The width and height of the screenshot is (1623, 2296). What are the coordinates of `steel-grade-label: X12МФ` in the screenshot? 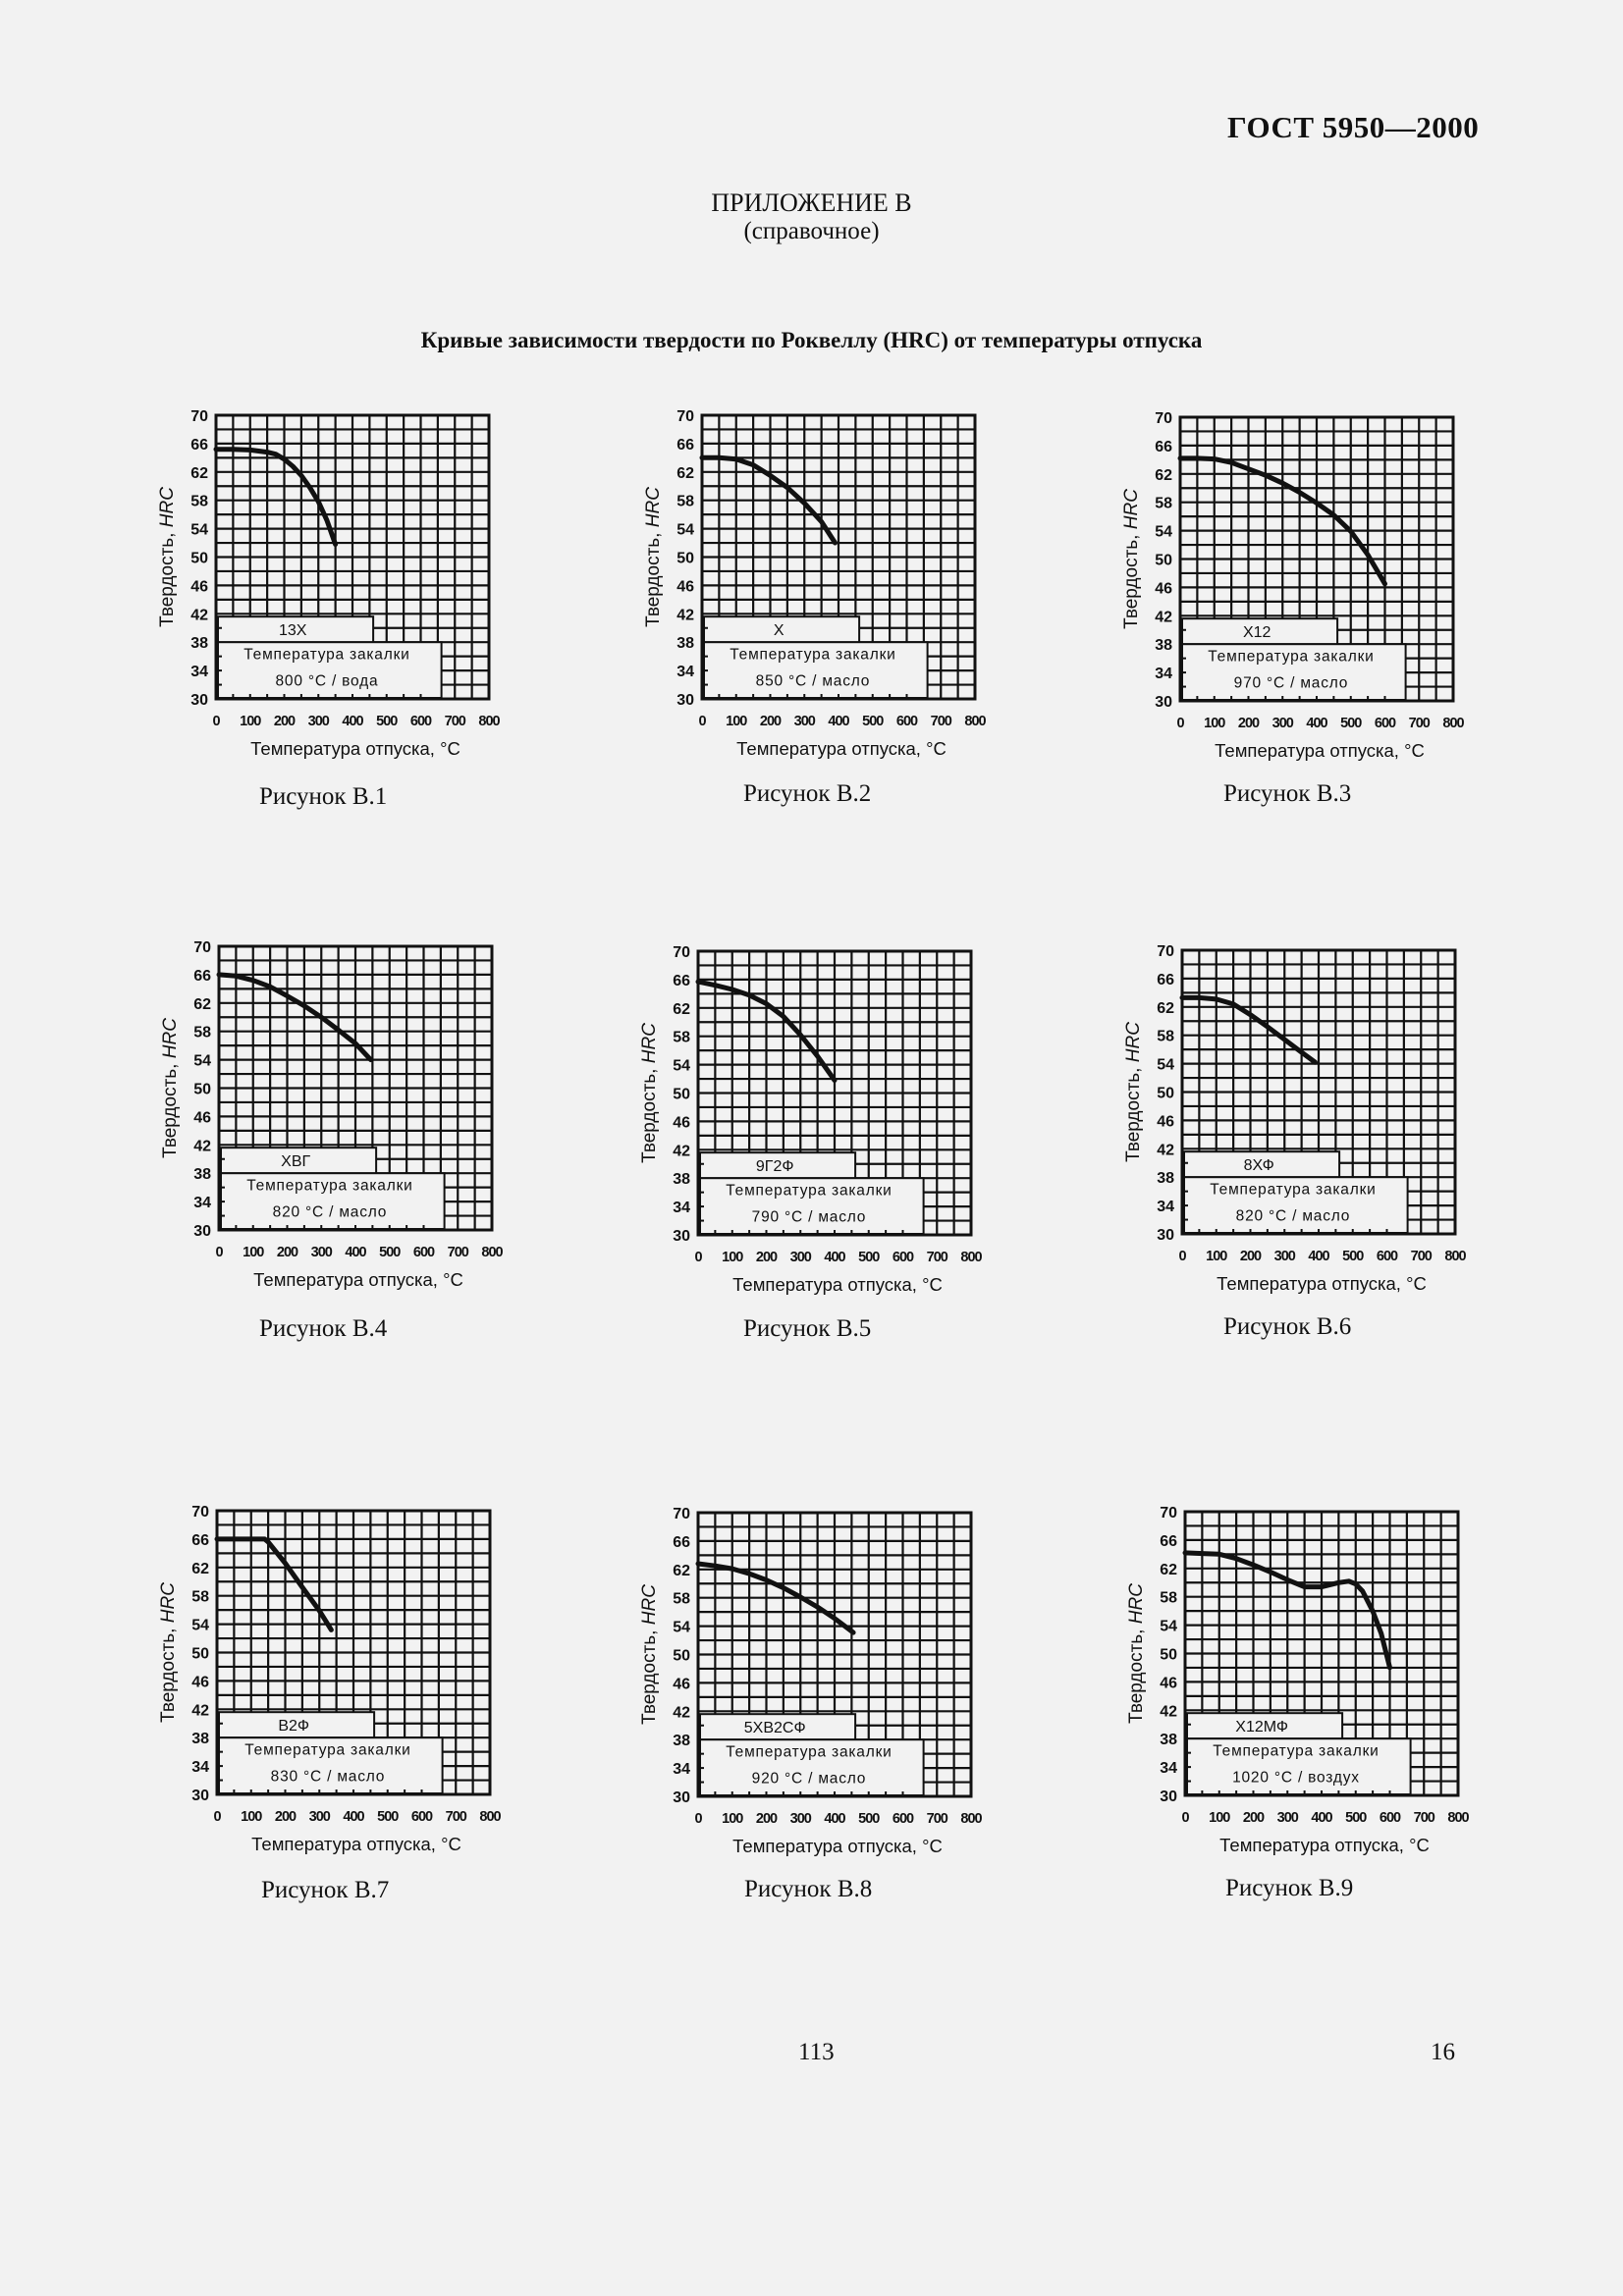 It's located at (1261, 1727).